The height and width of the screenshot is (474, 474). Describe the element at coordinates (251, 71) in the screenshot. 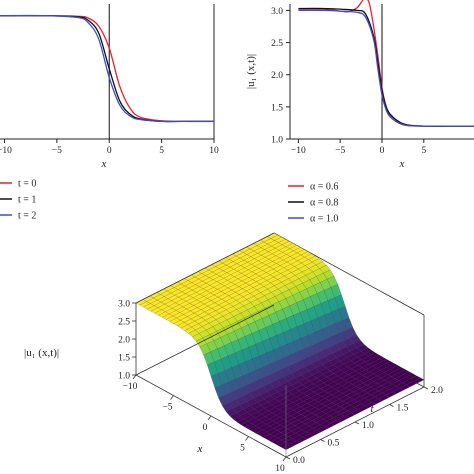

I see `y-axis-label: |u₁ (x,t)|` at that location.